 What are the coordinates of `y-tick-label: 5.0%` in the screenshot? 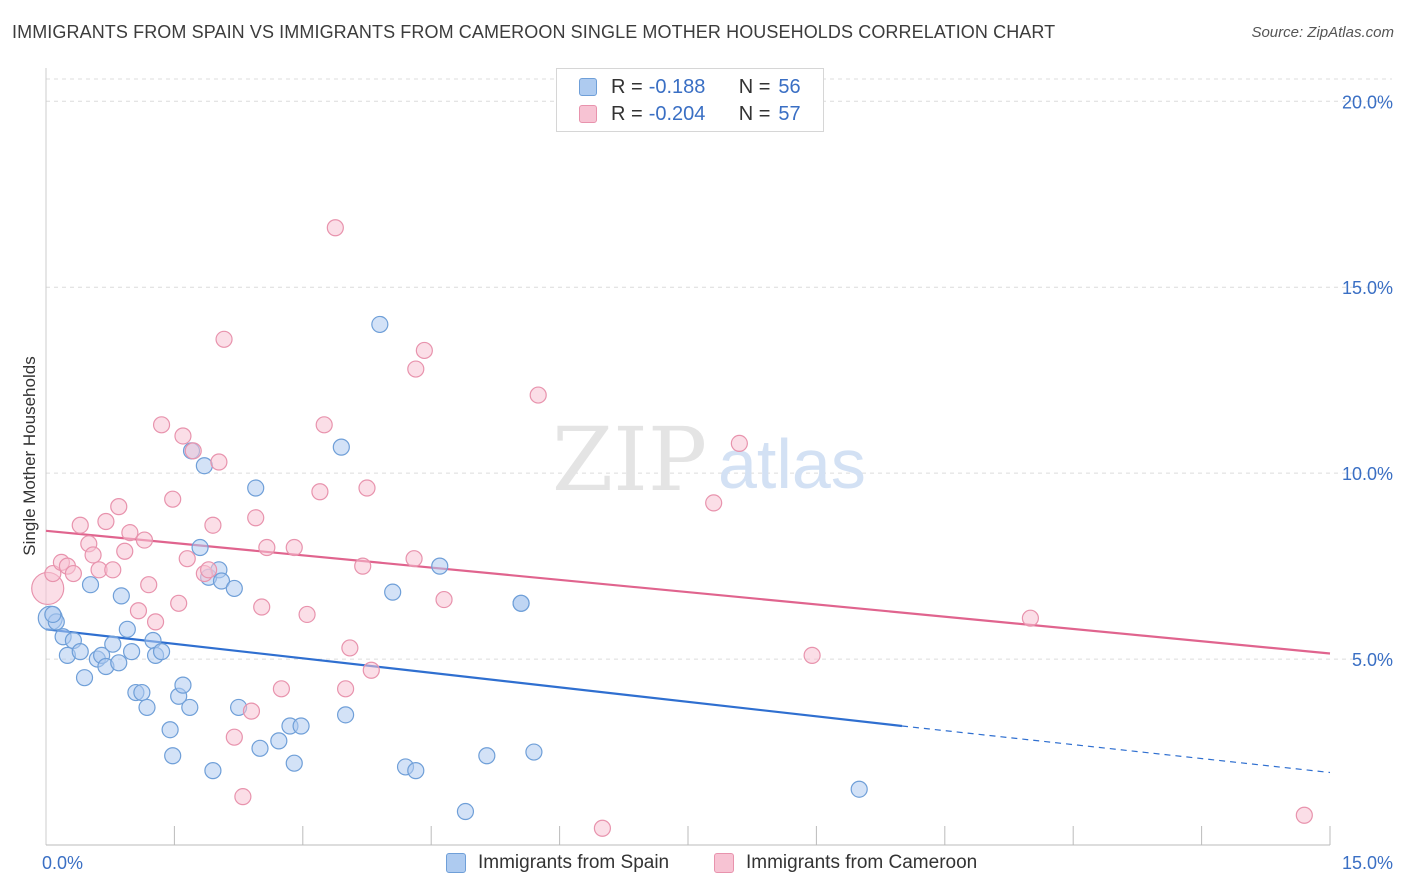 It's located at (1372, 660).